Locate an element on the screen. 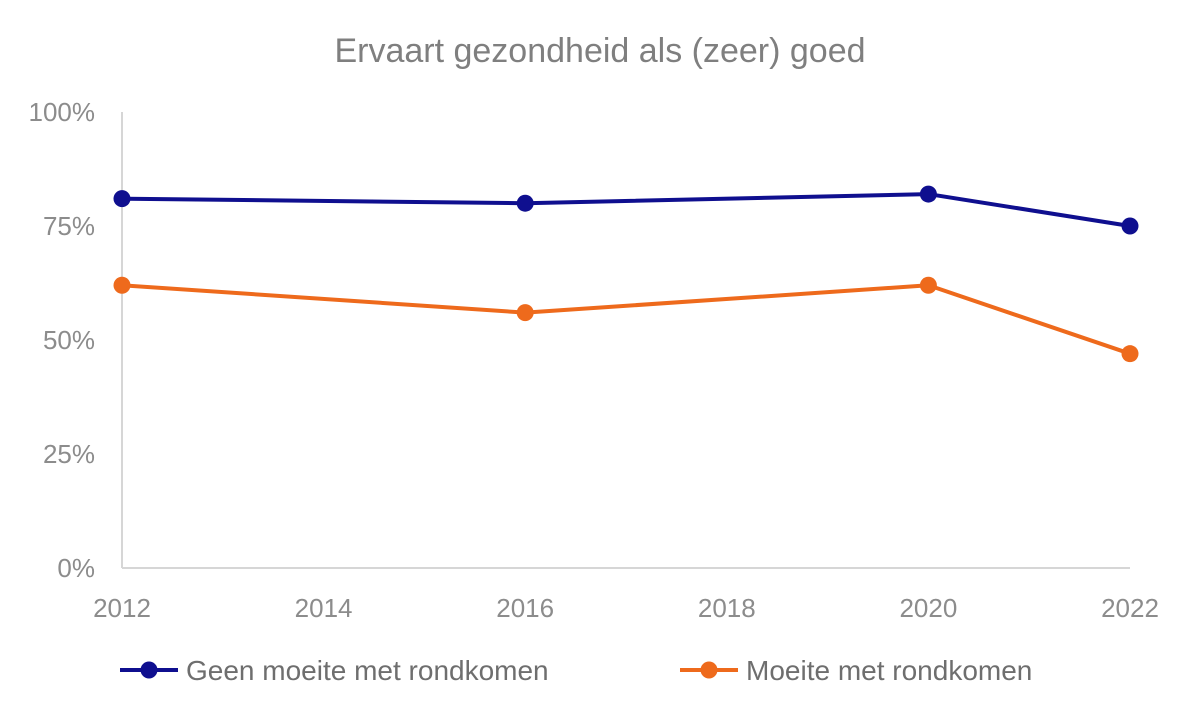 This screenshot has height=720, width=1200. y-tick-label: 25% is located at coordinates (69, 454).